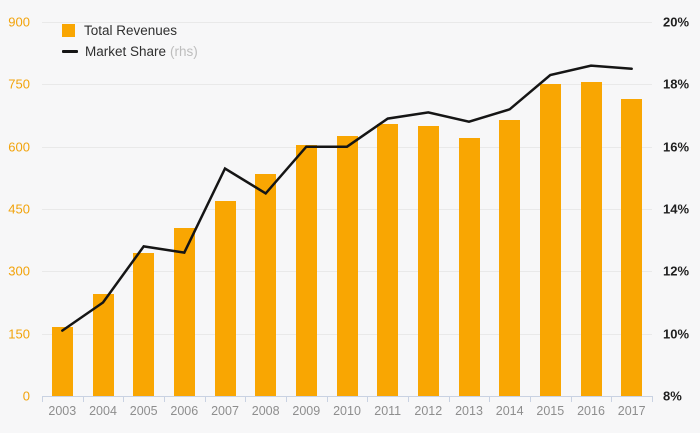 This screenshot has width=700, height=433. I want to click on x-axis-label-2010: 2010, so click(347, 411).